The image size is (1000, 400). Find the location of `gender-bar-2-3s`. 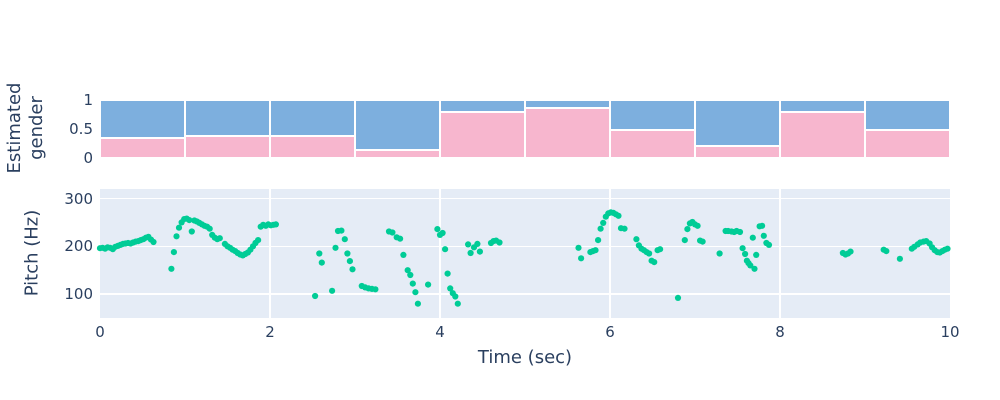

gender-bar-2-3s is located at coordinates (312, 129).